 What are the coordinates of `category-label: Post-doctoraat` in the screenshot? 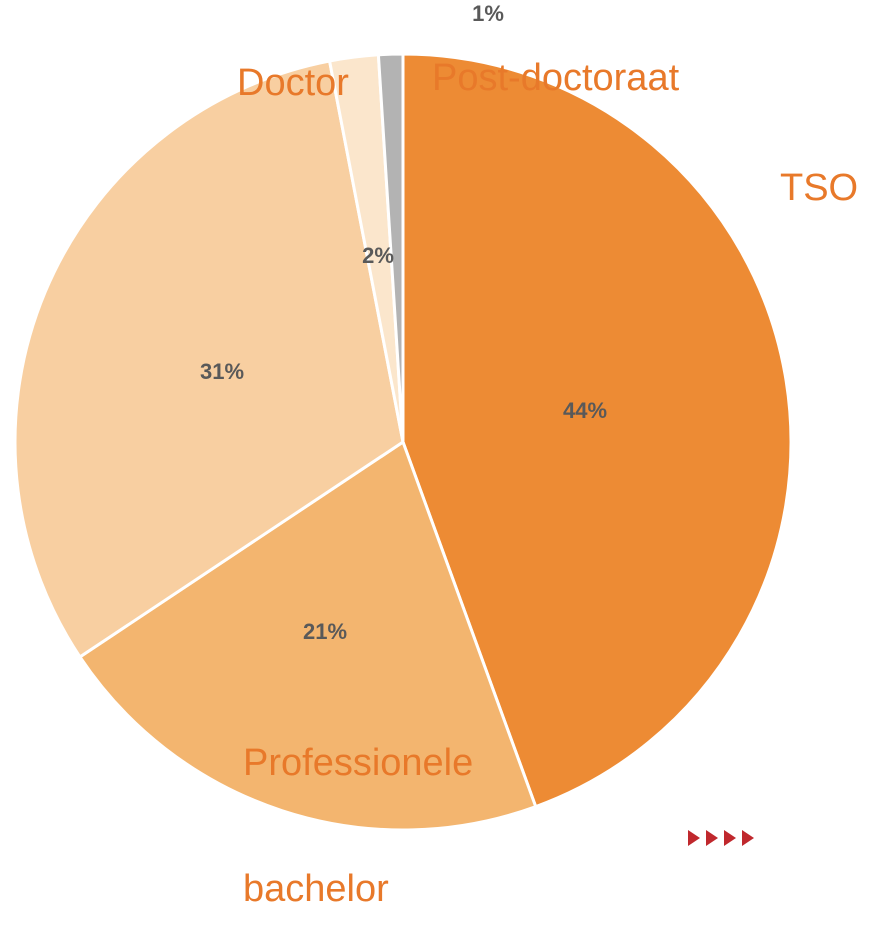 It's located at (556, 78).